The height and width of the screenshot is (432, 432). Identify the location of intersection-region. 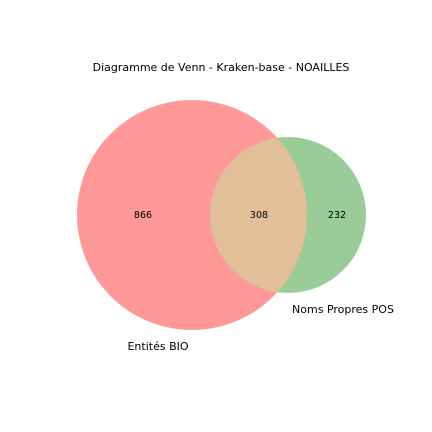
(258, 215).